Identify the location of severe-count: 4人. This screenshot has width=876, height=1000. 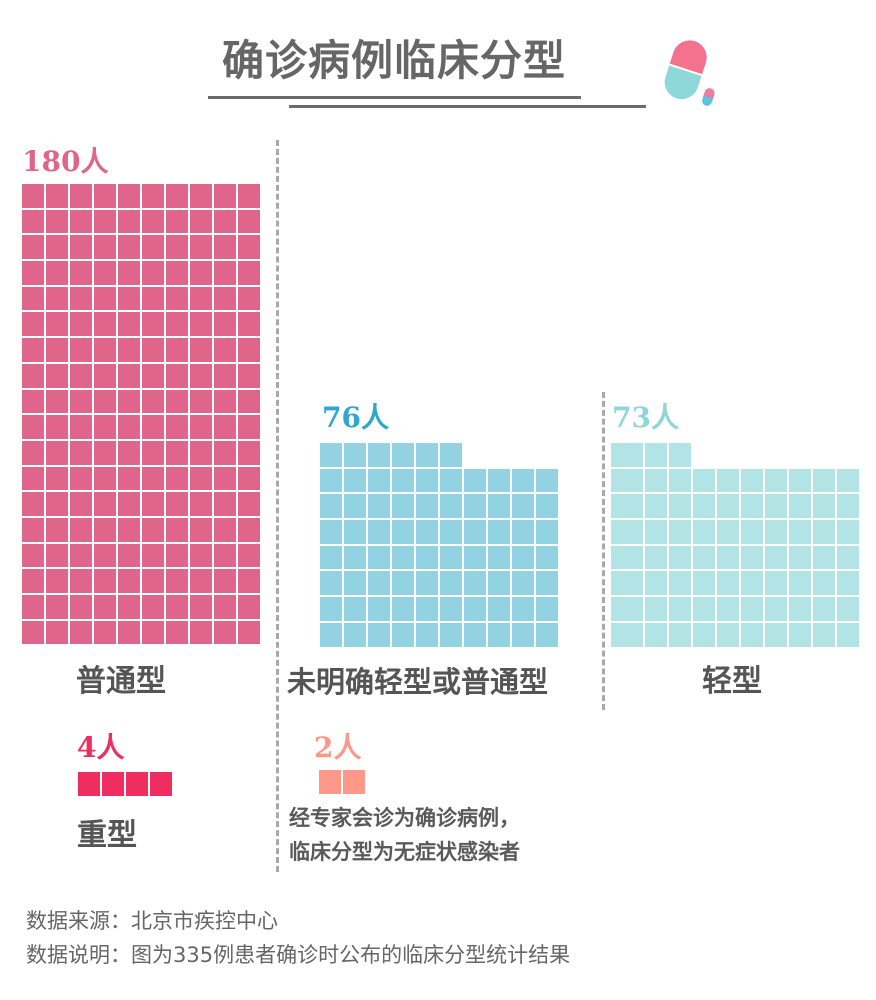
(101, 747).